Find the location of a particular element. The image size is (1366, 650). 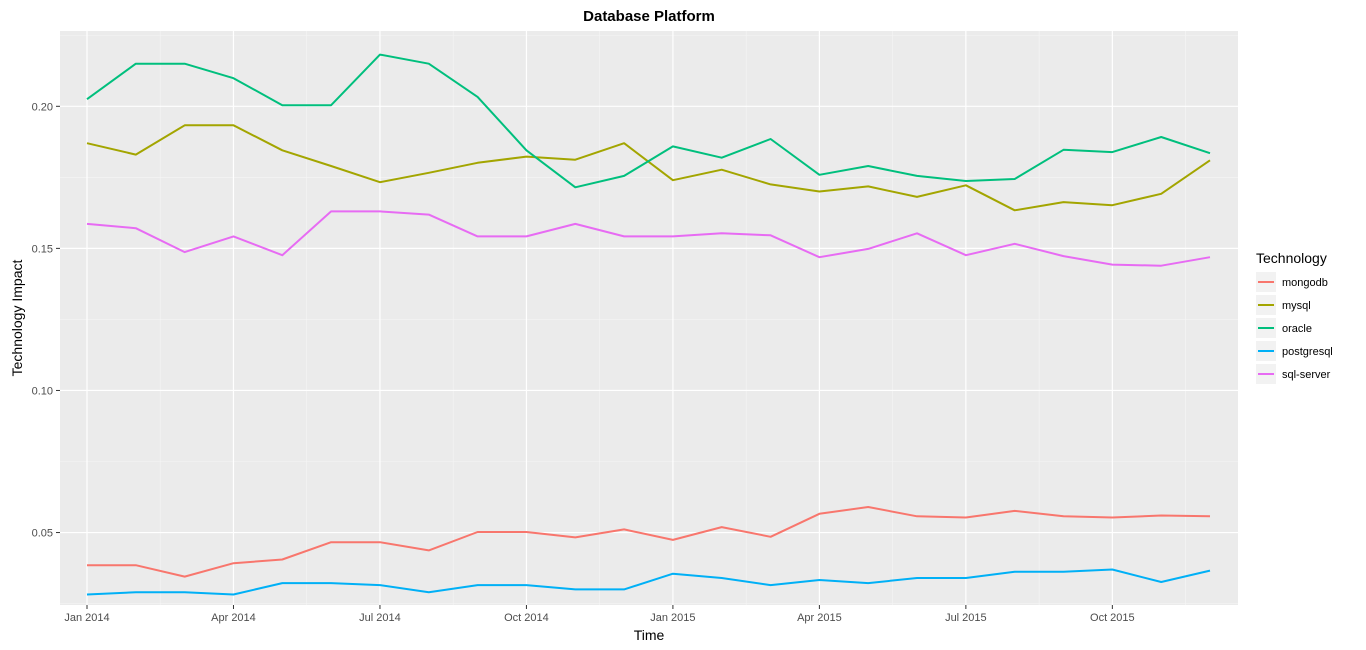

legend-title: Technology is located at coordinates (1291, 258).